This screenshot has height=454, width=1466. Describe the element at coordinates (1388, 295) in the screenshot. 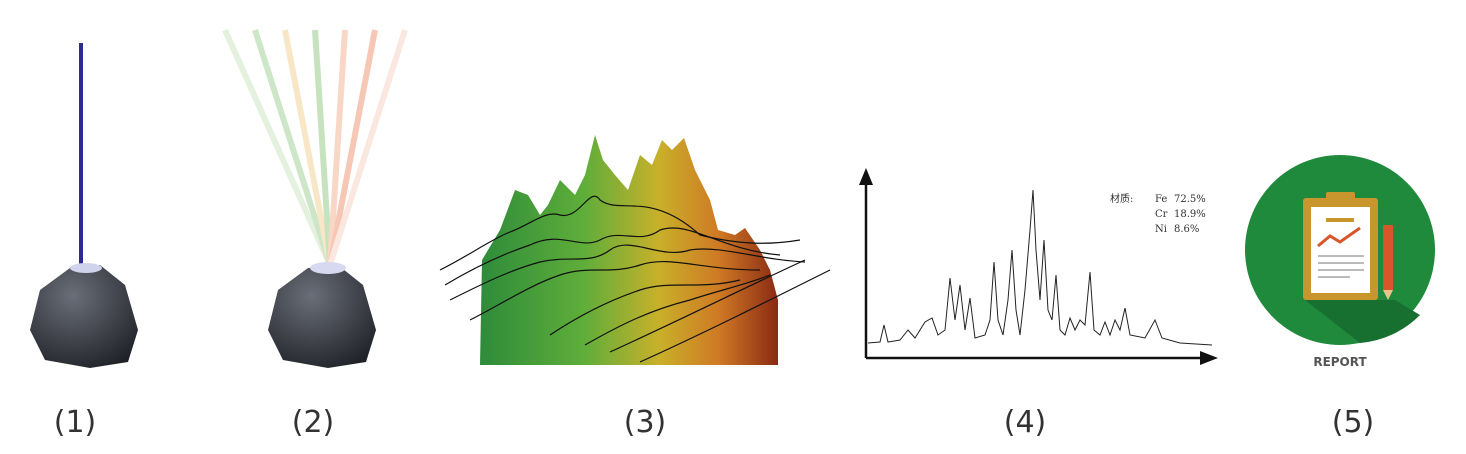

I see `pencil-tip` at that location.